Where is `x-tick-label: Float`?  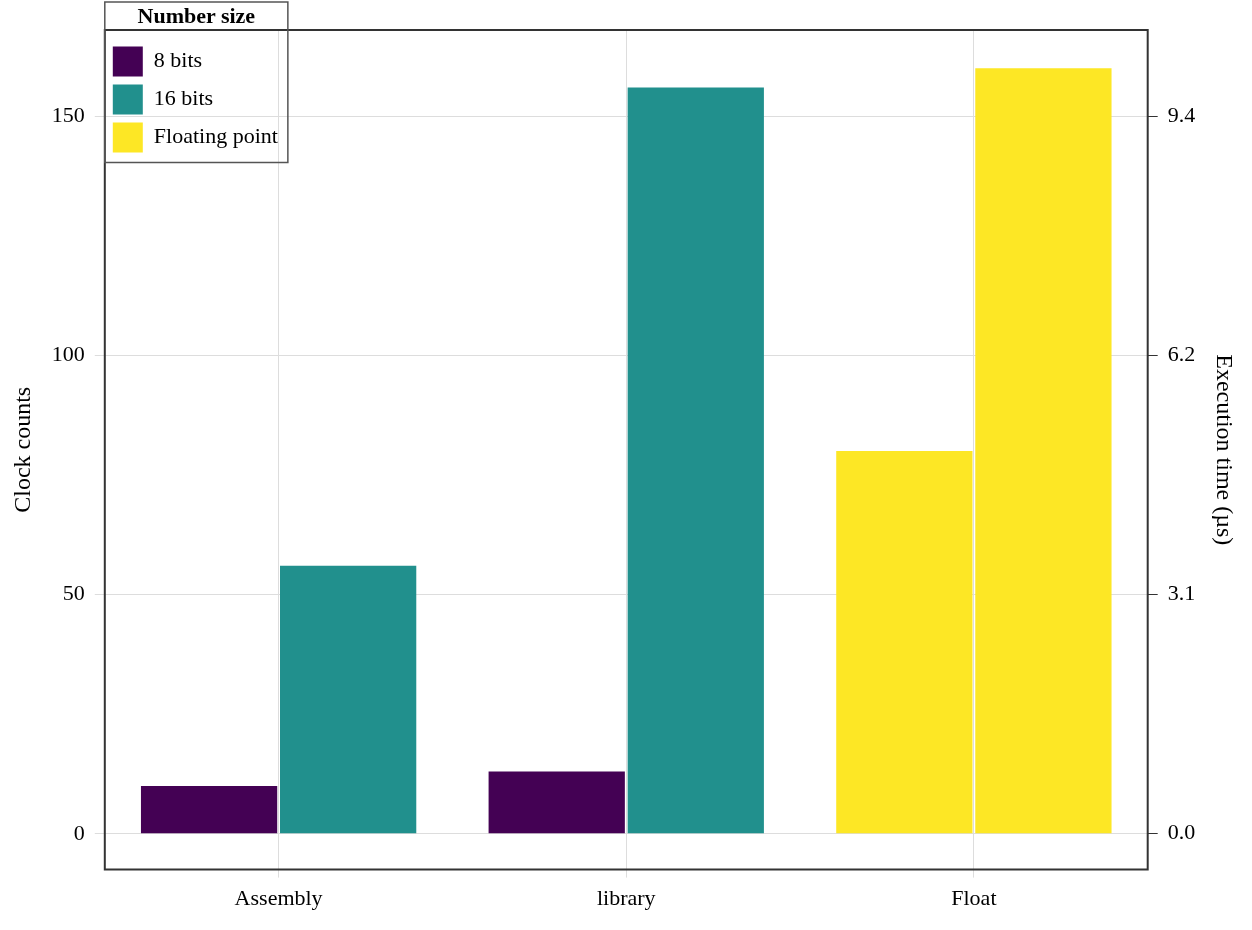
x-tick-label: Float is located at coordinates (974, 897).